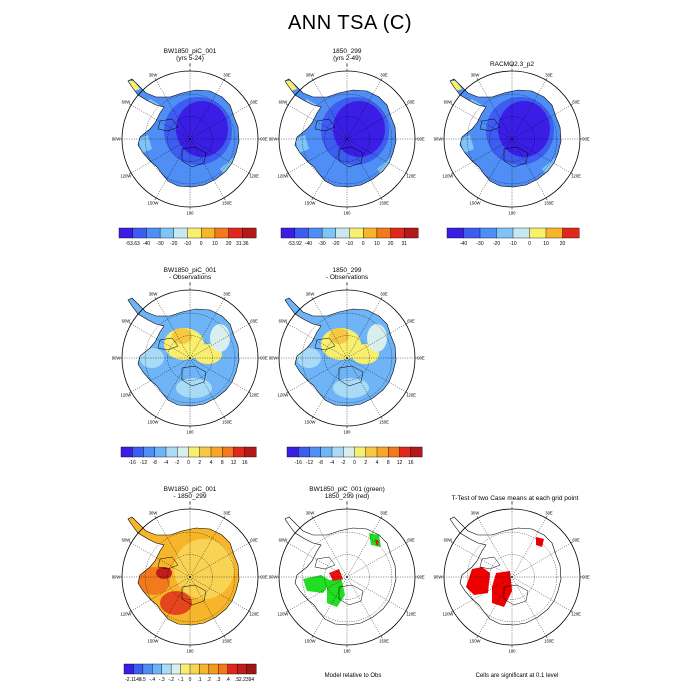 Image resolution: width=700 pixels, height=700 pixels. Describe the element at coordinates (349, 237) in the screenshot. I see `colorbar-p2: -53.92 -40 -30 -20 -10 0 10 20 31` at that location.